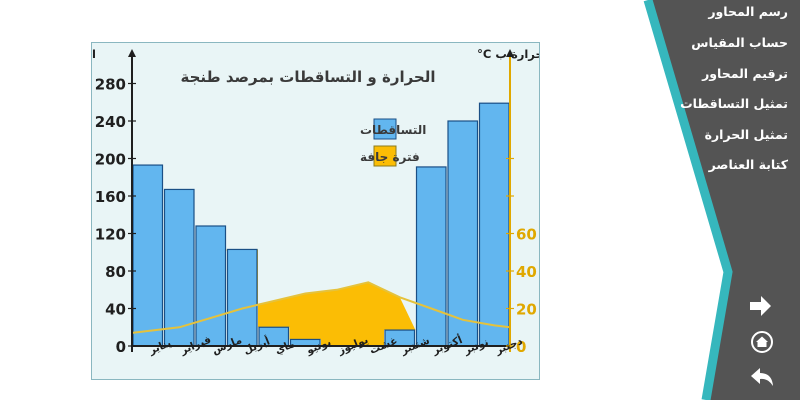  What do you see at coordinates (321, 297) in the screenshot?
I see `dry-period-area` at bounding box center [321, 297].